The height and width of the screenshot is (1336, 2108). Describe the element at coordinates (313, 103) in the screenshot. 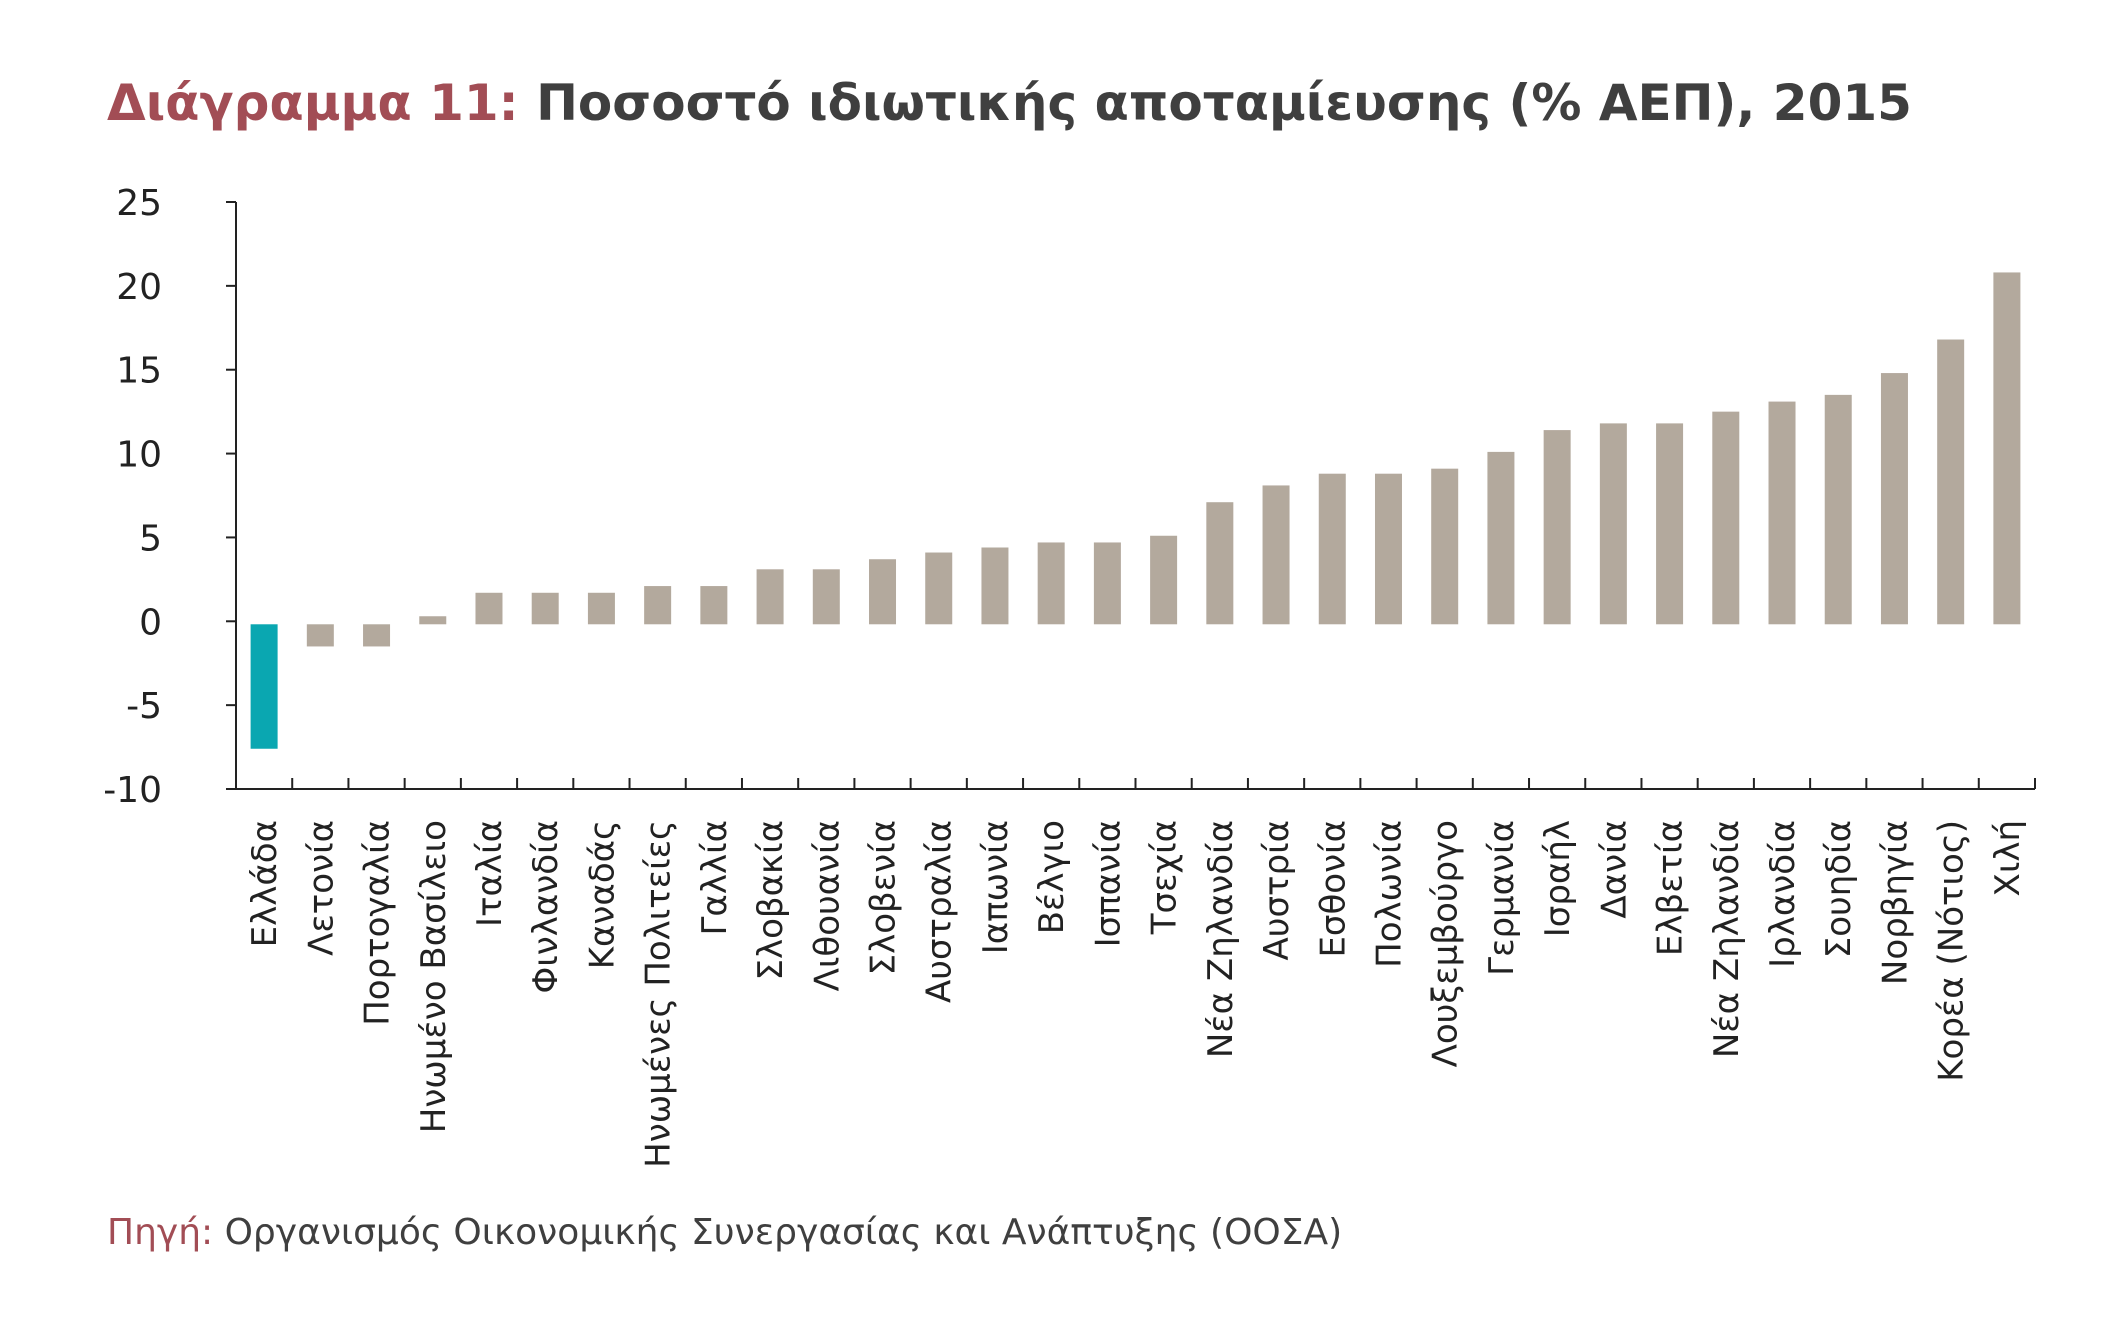

I see `chart-title-number: Διάγραμμα 11:` at that location.